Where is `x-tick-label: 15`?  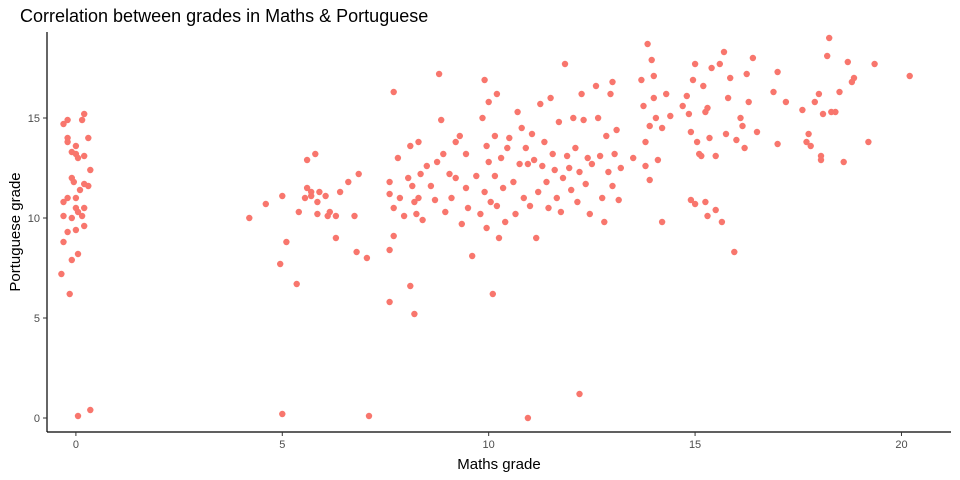
x-tick-label: 15 is located at coordinates (695, 445).